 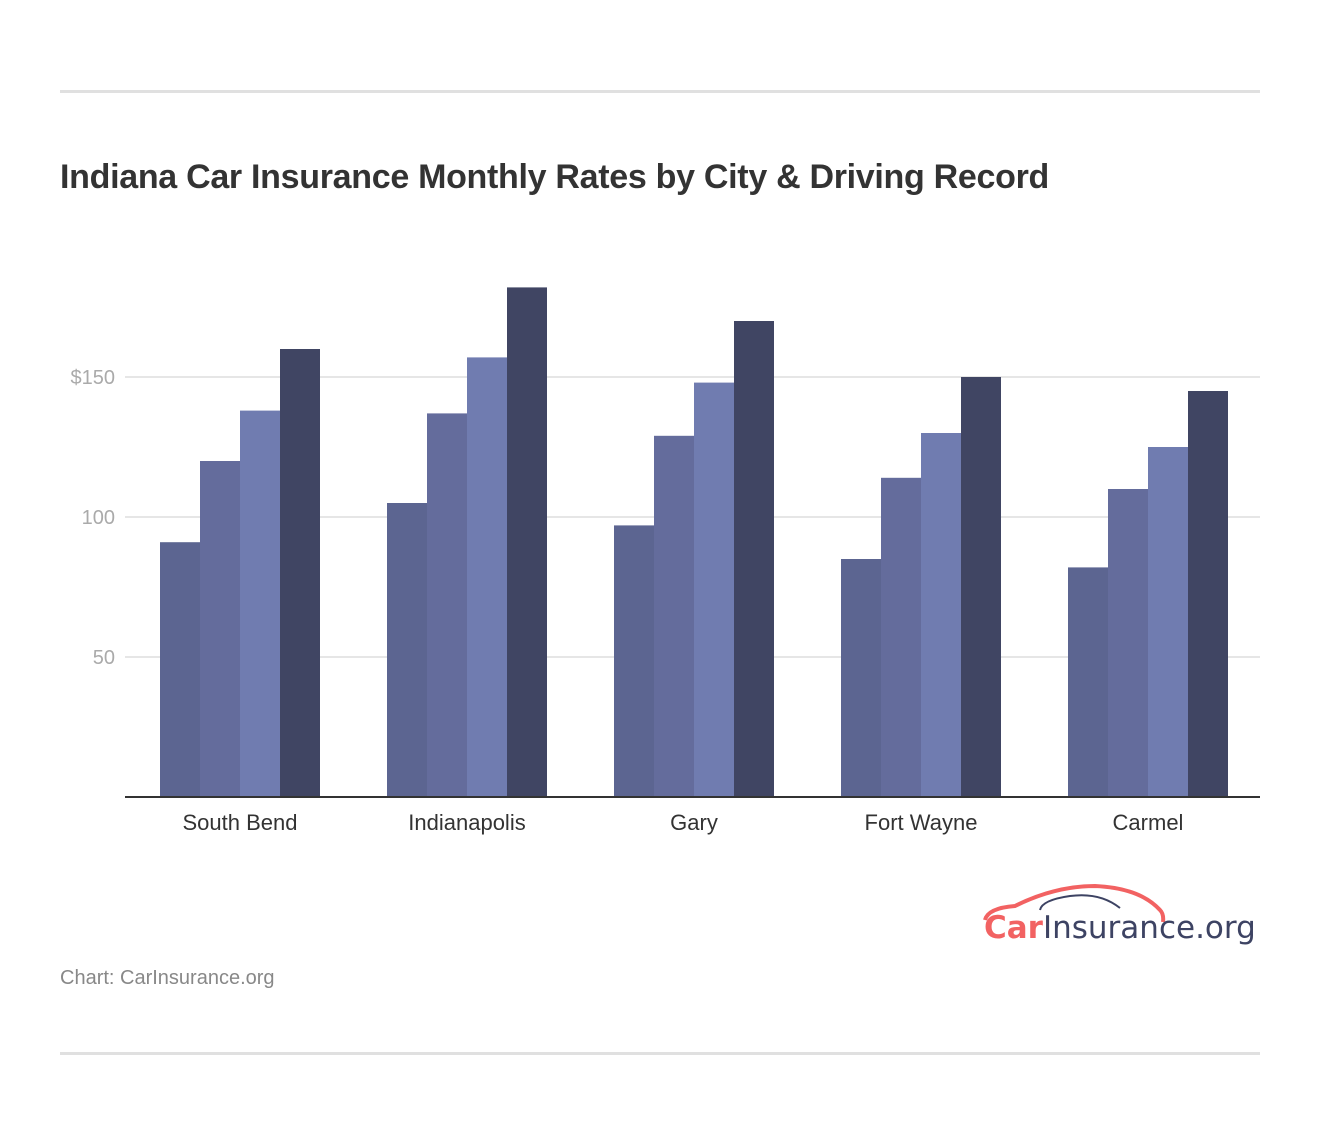 I want to click on top-divider, so click(x=660, y=91).